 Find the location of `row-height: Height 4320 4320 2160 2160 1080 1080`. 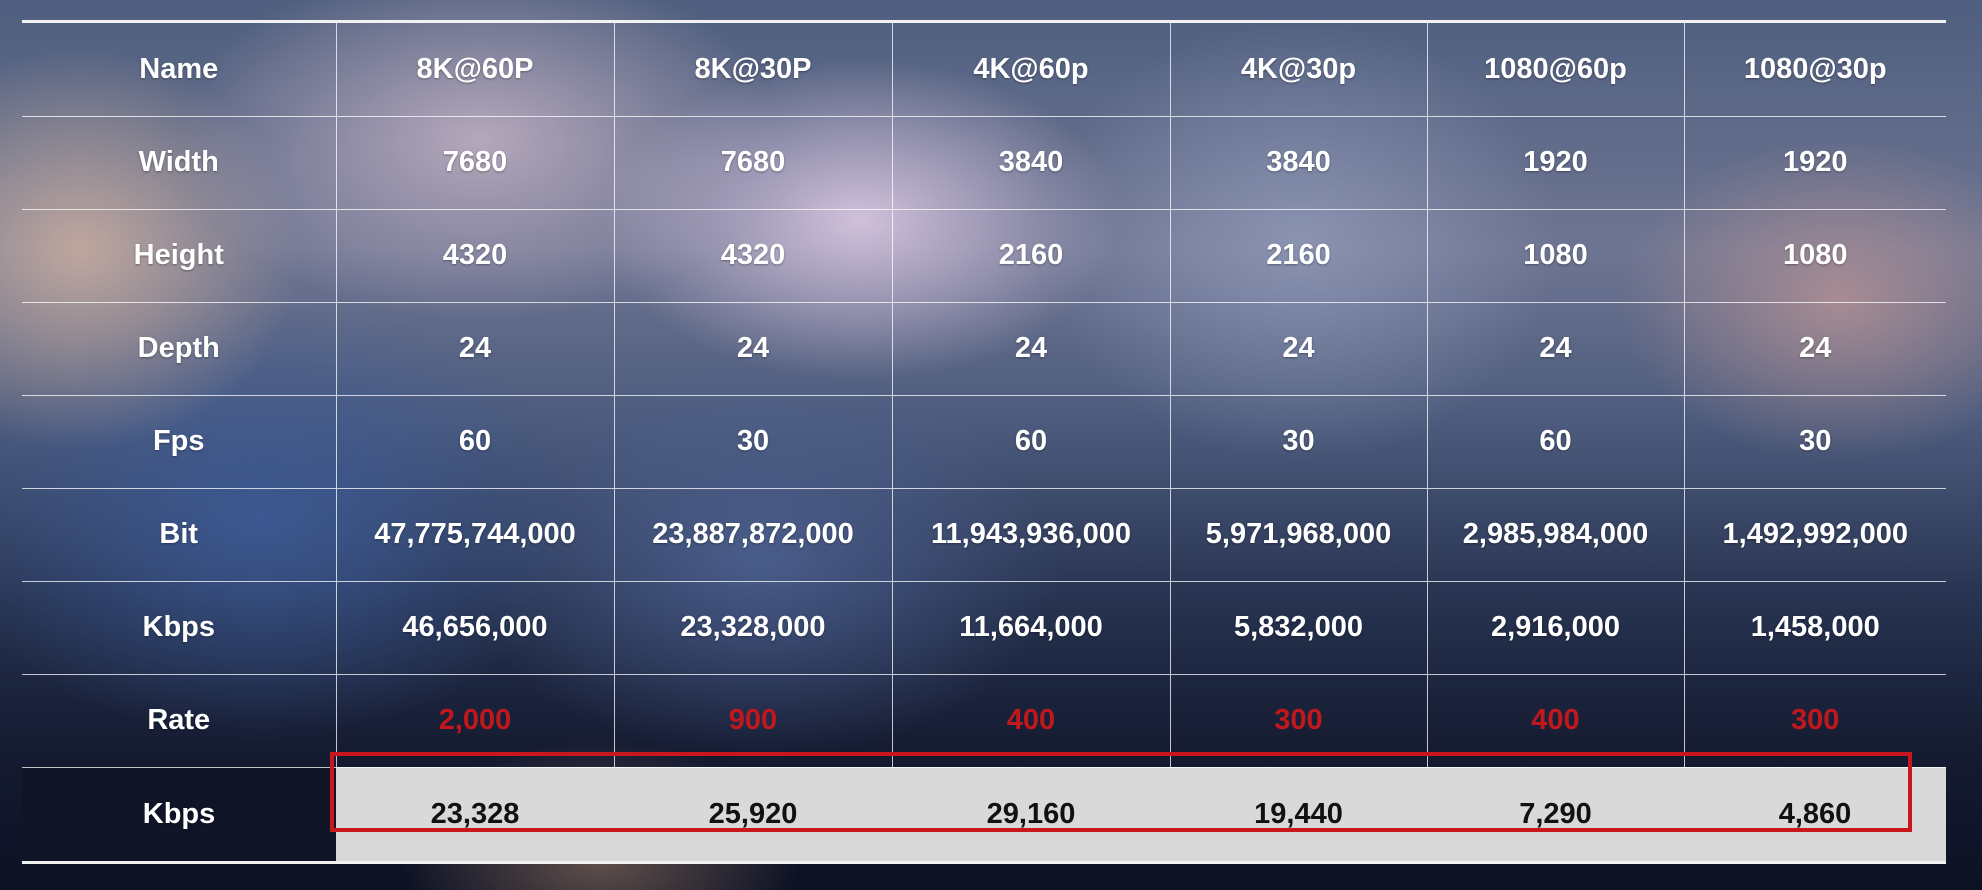

row-height: Height 4320 4320 2160 2160 1080 1080 is located at coordinates (984, 255).